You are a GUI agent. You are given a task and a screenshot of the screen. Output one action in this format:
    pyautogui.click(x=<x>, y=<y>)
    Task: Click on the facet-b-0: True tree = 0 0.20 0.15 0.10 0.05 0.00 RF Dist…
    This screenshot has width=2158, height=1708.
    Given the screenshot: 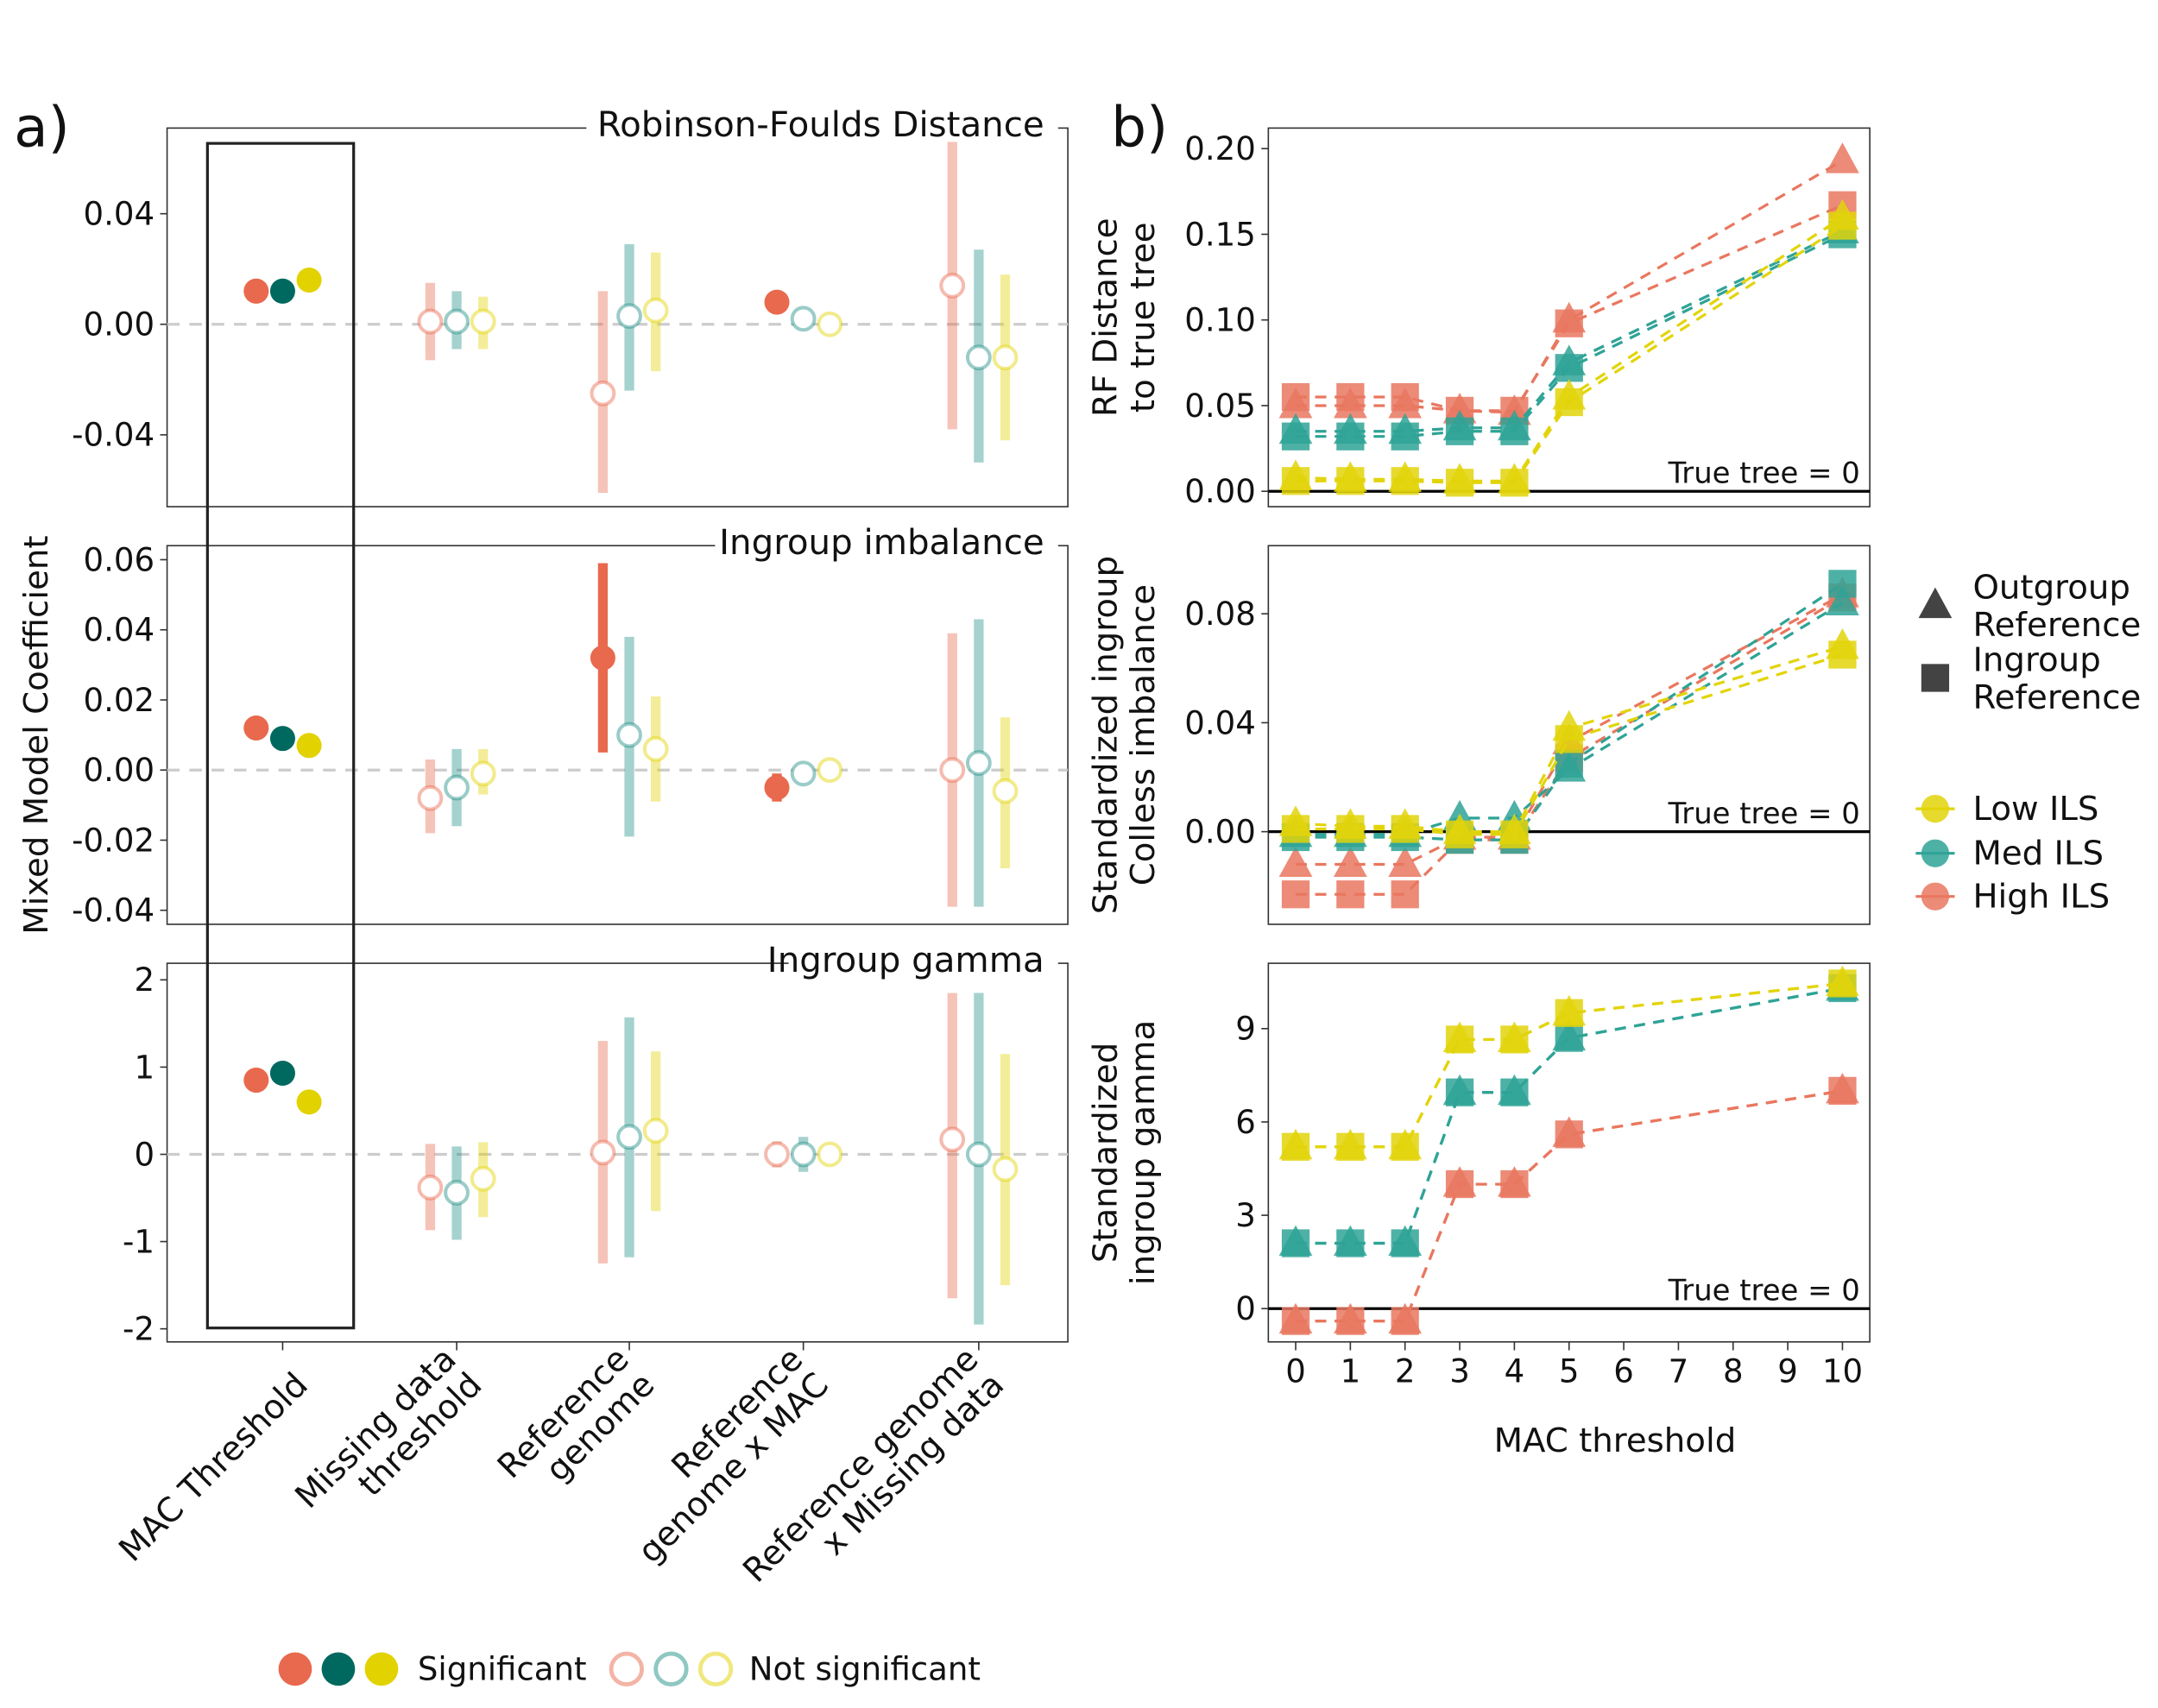 What is the action you would take?
    pyautogui.click(x=1479, y=318)
    